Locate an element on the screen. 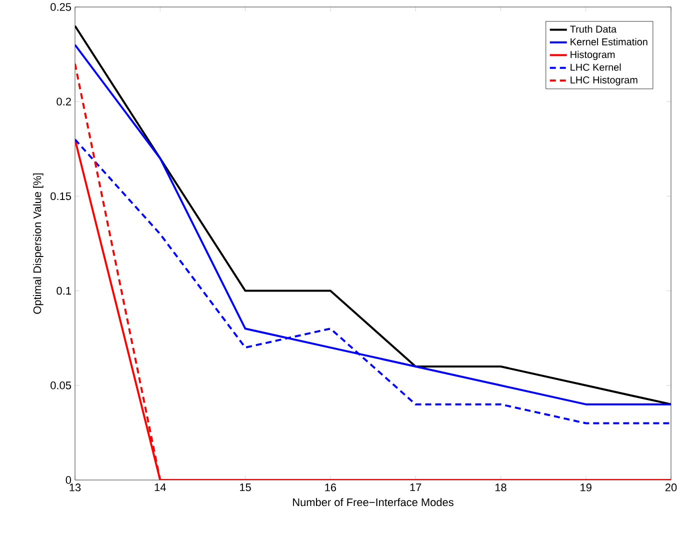  x-axis-title: Number of Free−Interface Modes is located at coordinates (373, 502).